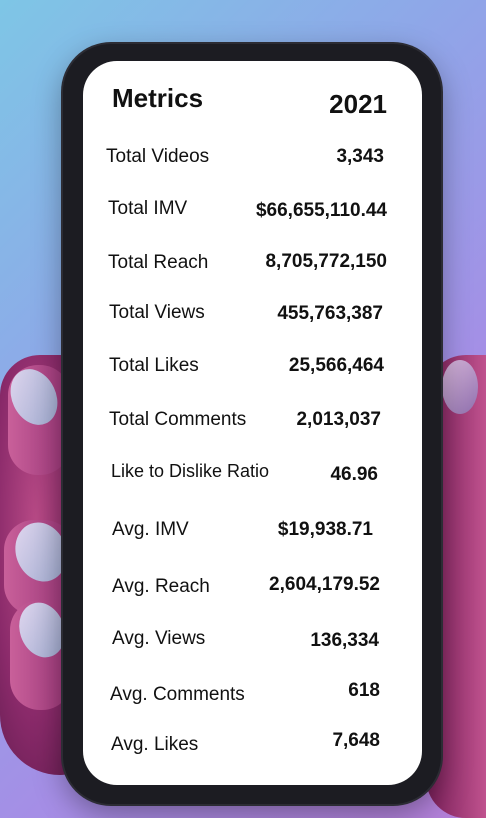  Describe the element at coordinates (148, 208) in the screenshot. I see `metric-label-total-imv: Total IMV` at that location.